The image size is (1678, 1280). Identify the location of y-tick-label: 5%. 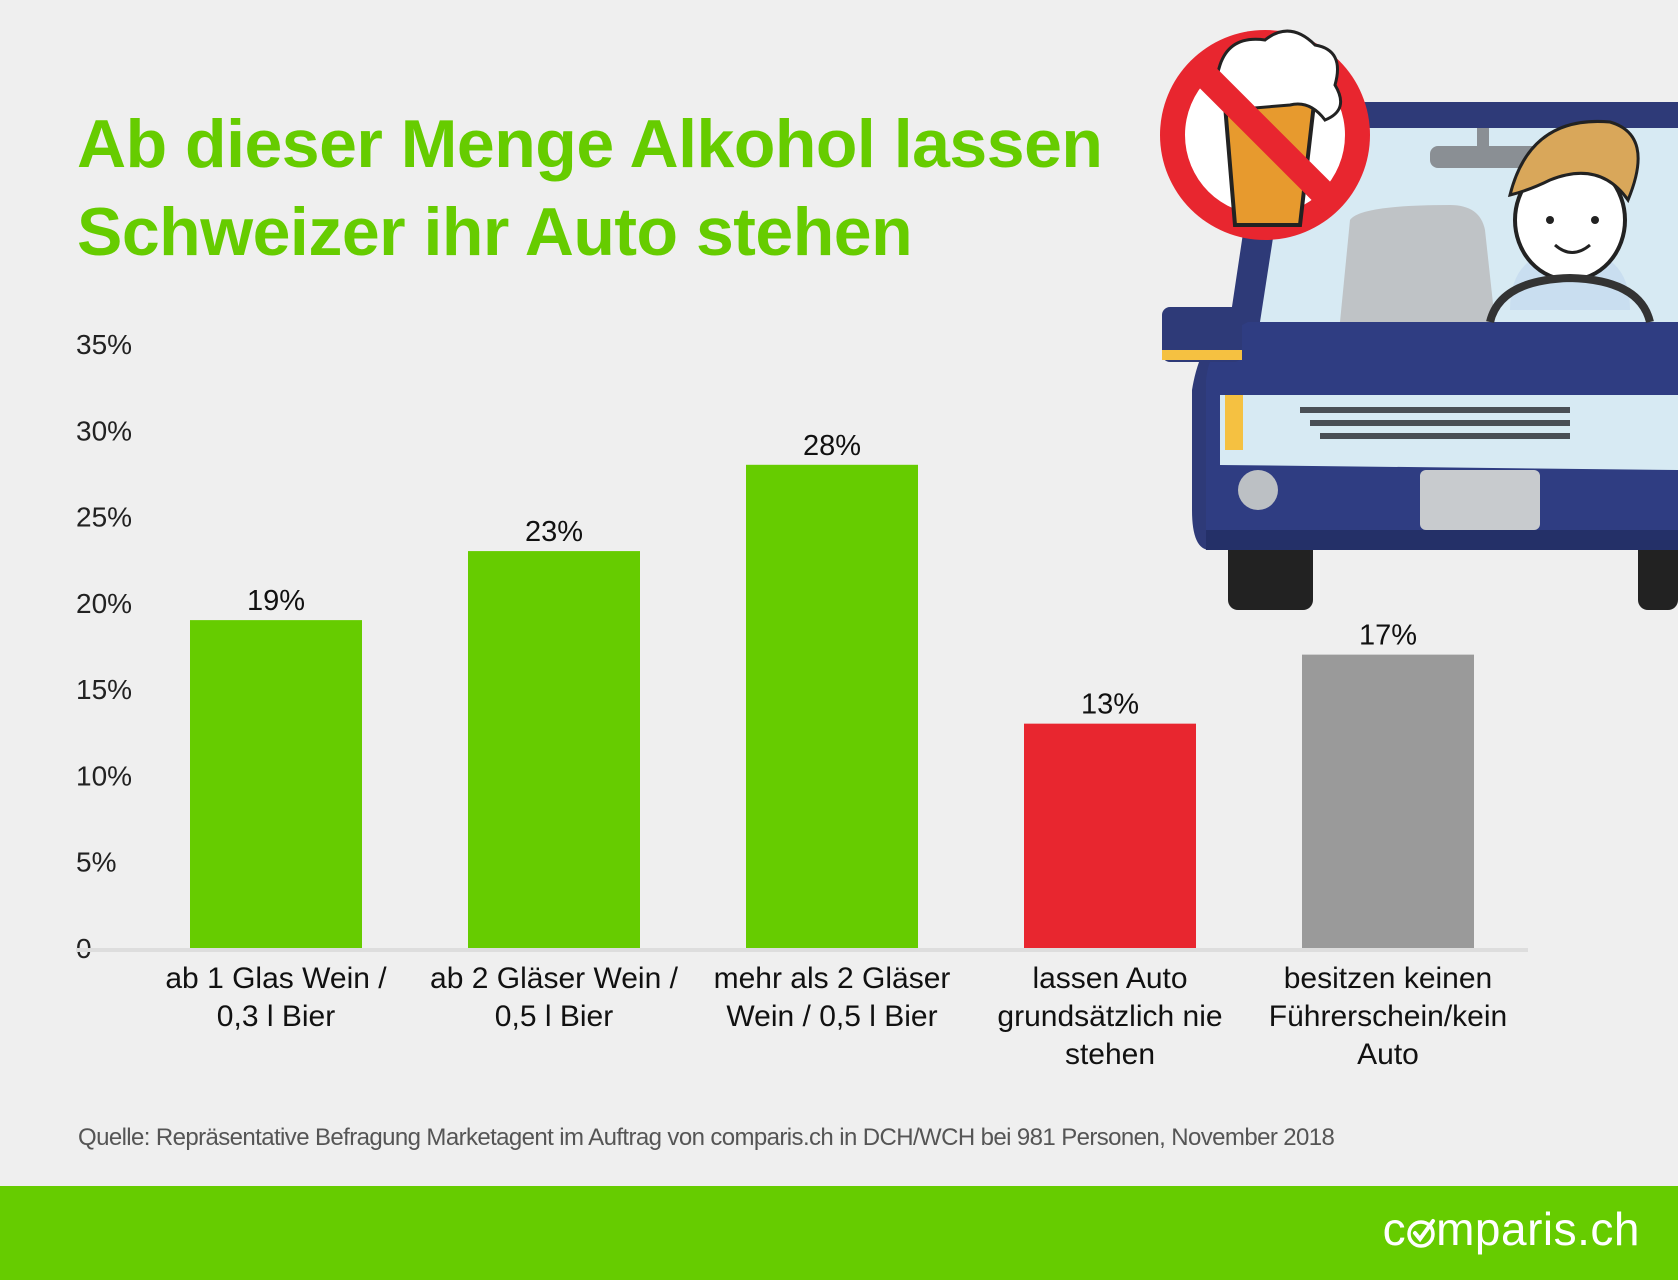
(96, 862).